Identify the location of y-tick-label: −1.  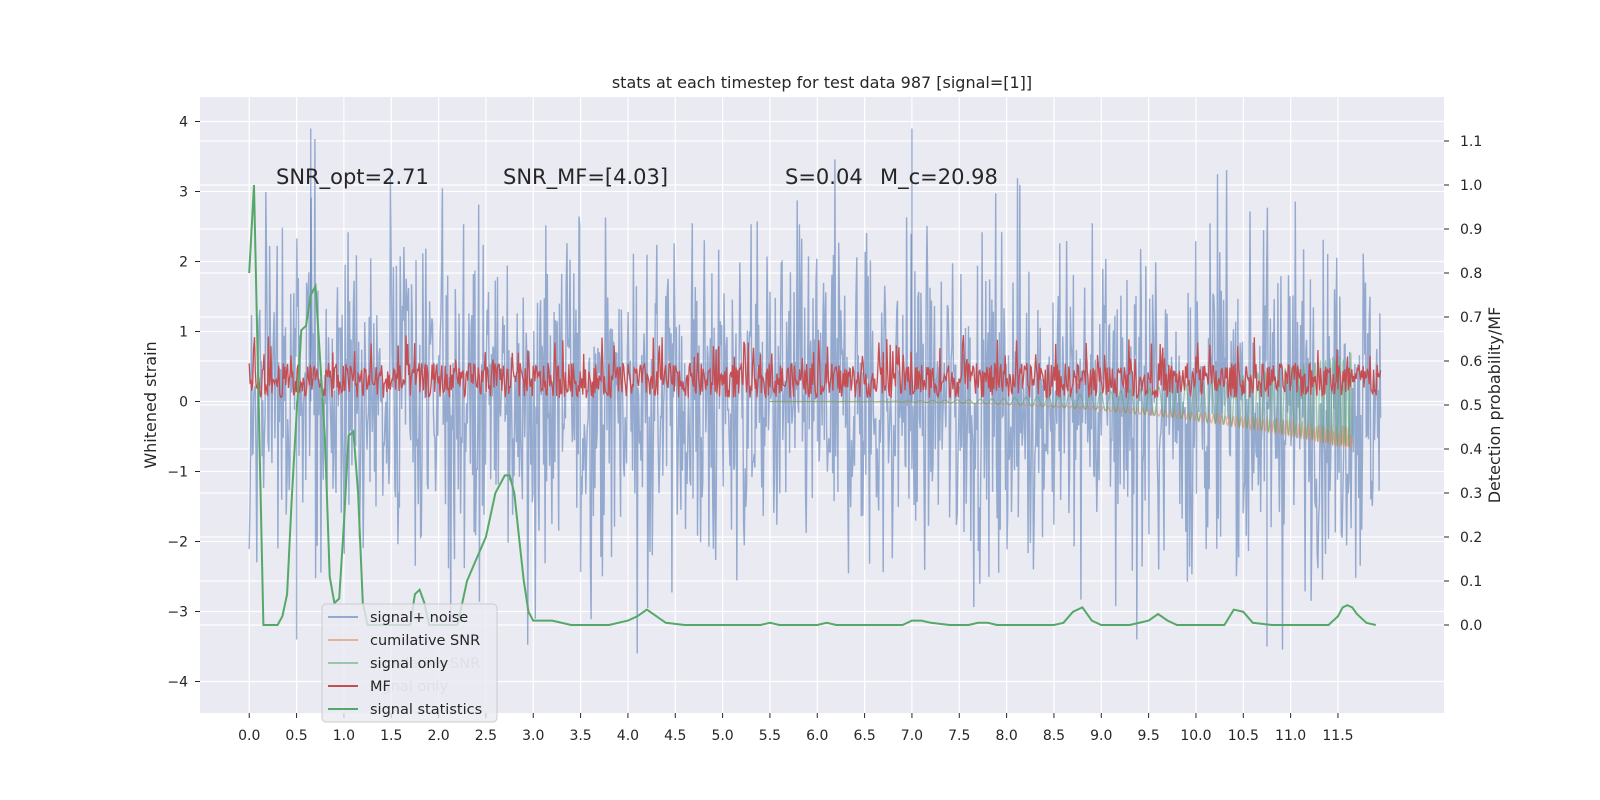
(177, 473).